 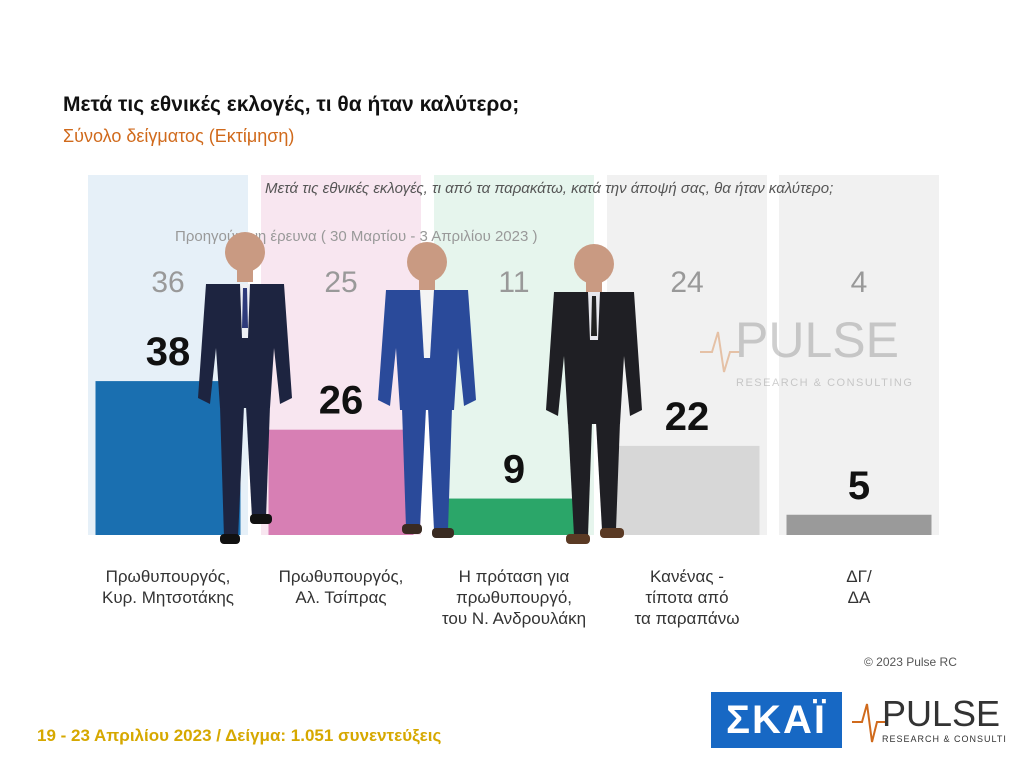 I want to click on category-label-line: πρωθυπουργό,, so click(x=513, y=597).